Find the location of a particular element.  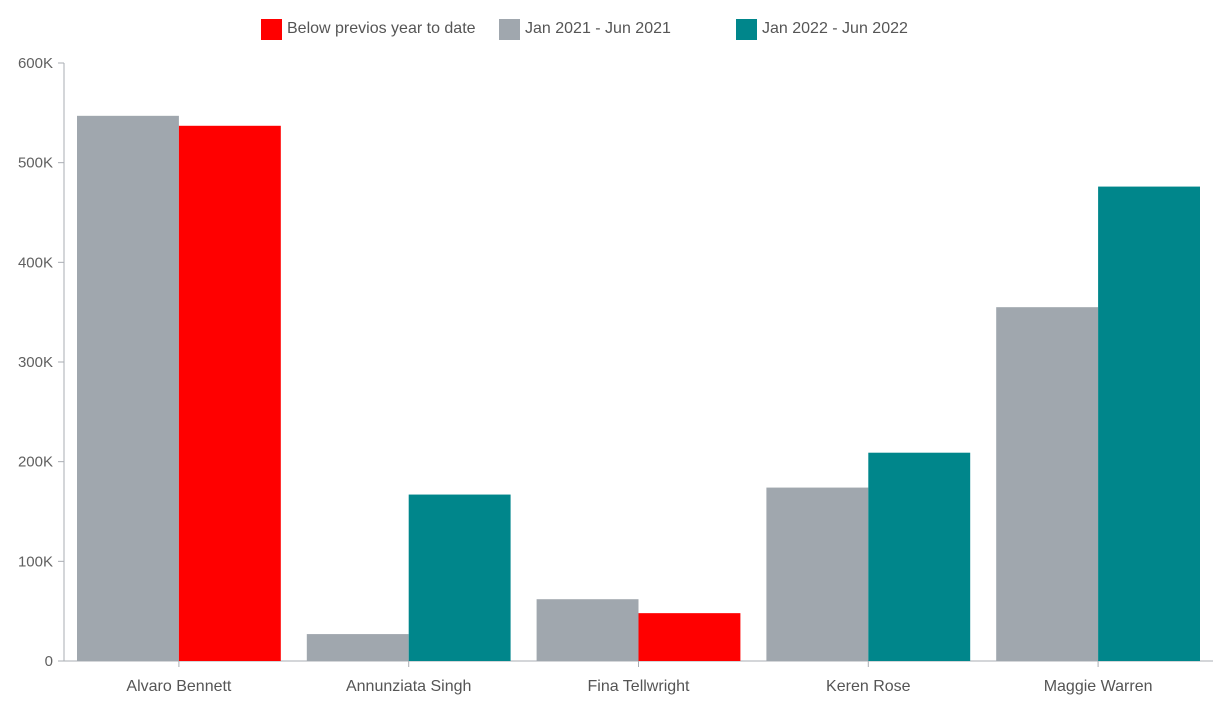

x-category-label: Keren Rose is located at coordinates (868, 686).